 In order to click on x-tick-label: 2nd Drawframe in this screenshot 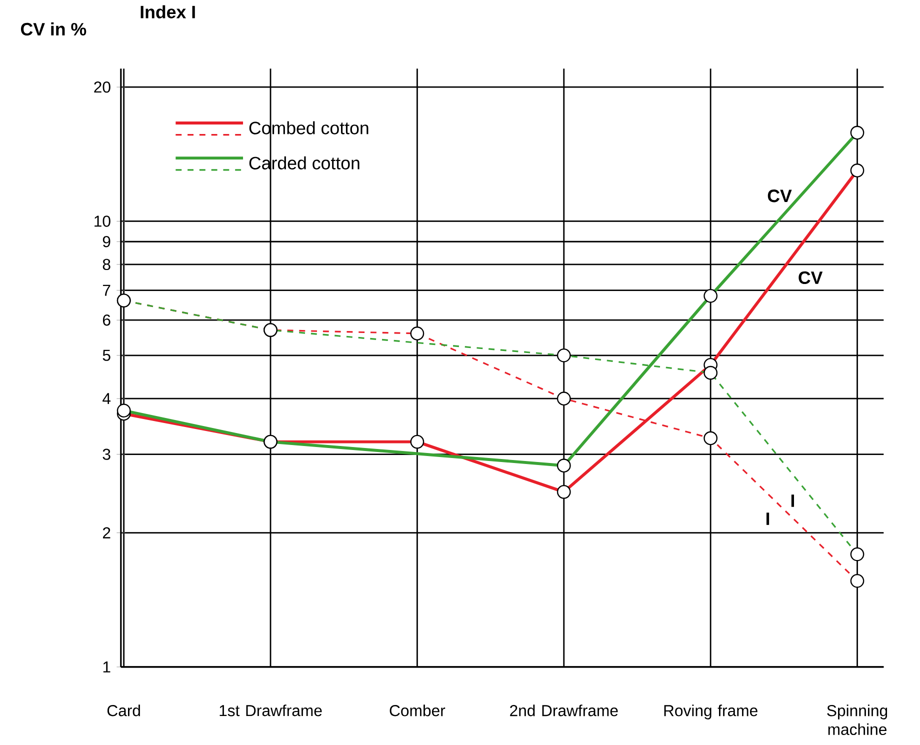, I will do `click(564, 710)`.